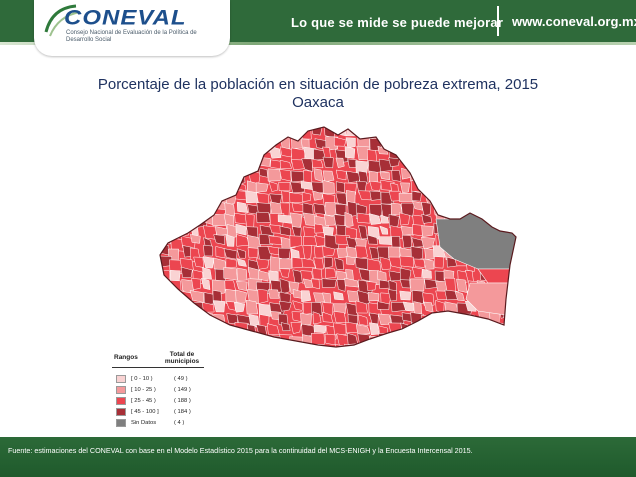 This screenshot has height=477, width=636. Describe the element at coordinates (179, 423) in the screenshot. I see `legend-count: ( 4 )` at that location.